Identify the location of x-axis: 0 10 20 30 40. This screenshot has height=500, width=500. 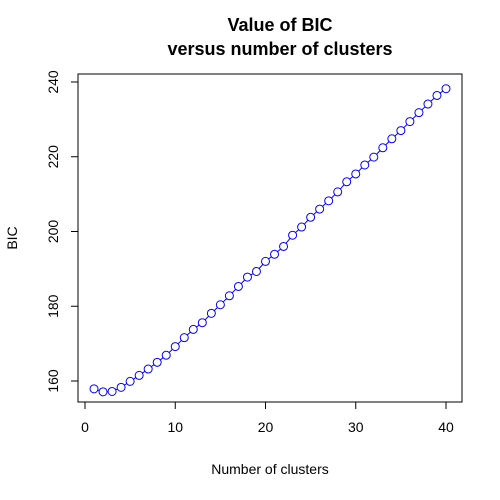
(267, 418).